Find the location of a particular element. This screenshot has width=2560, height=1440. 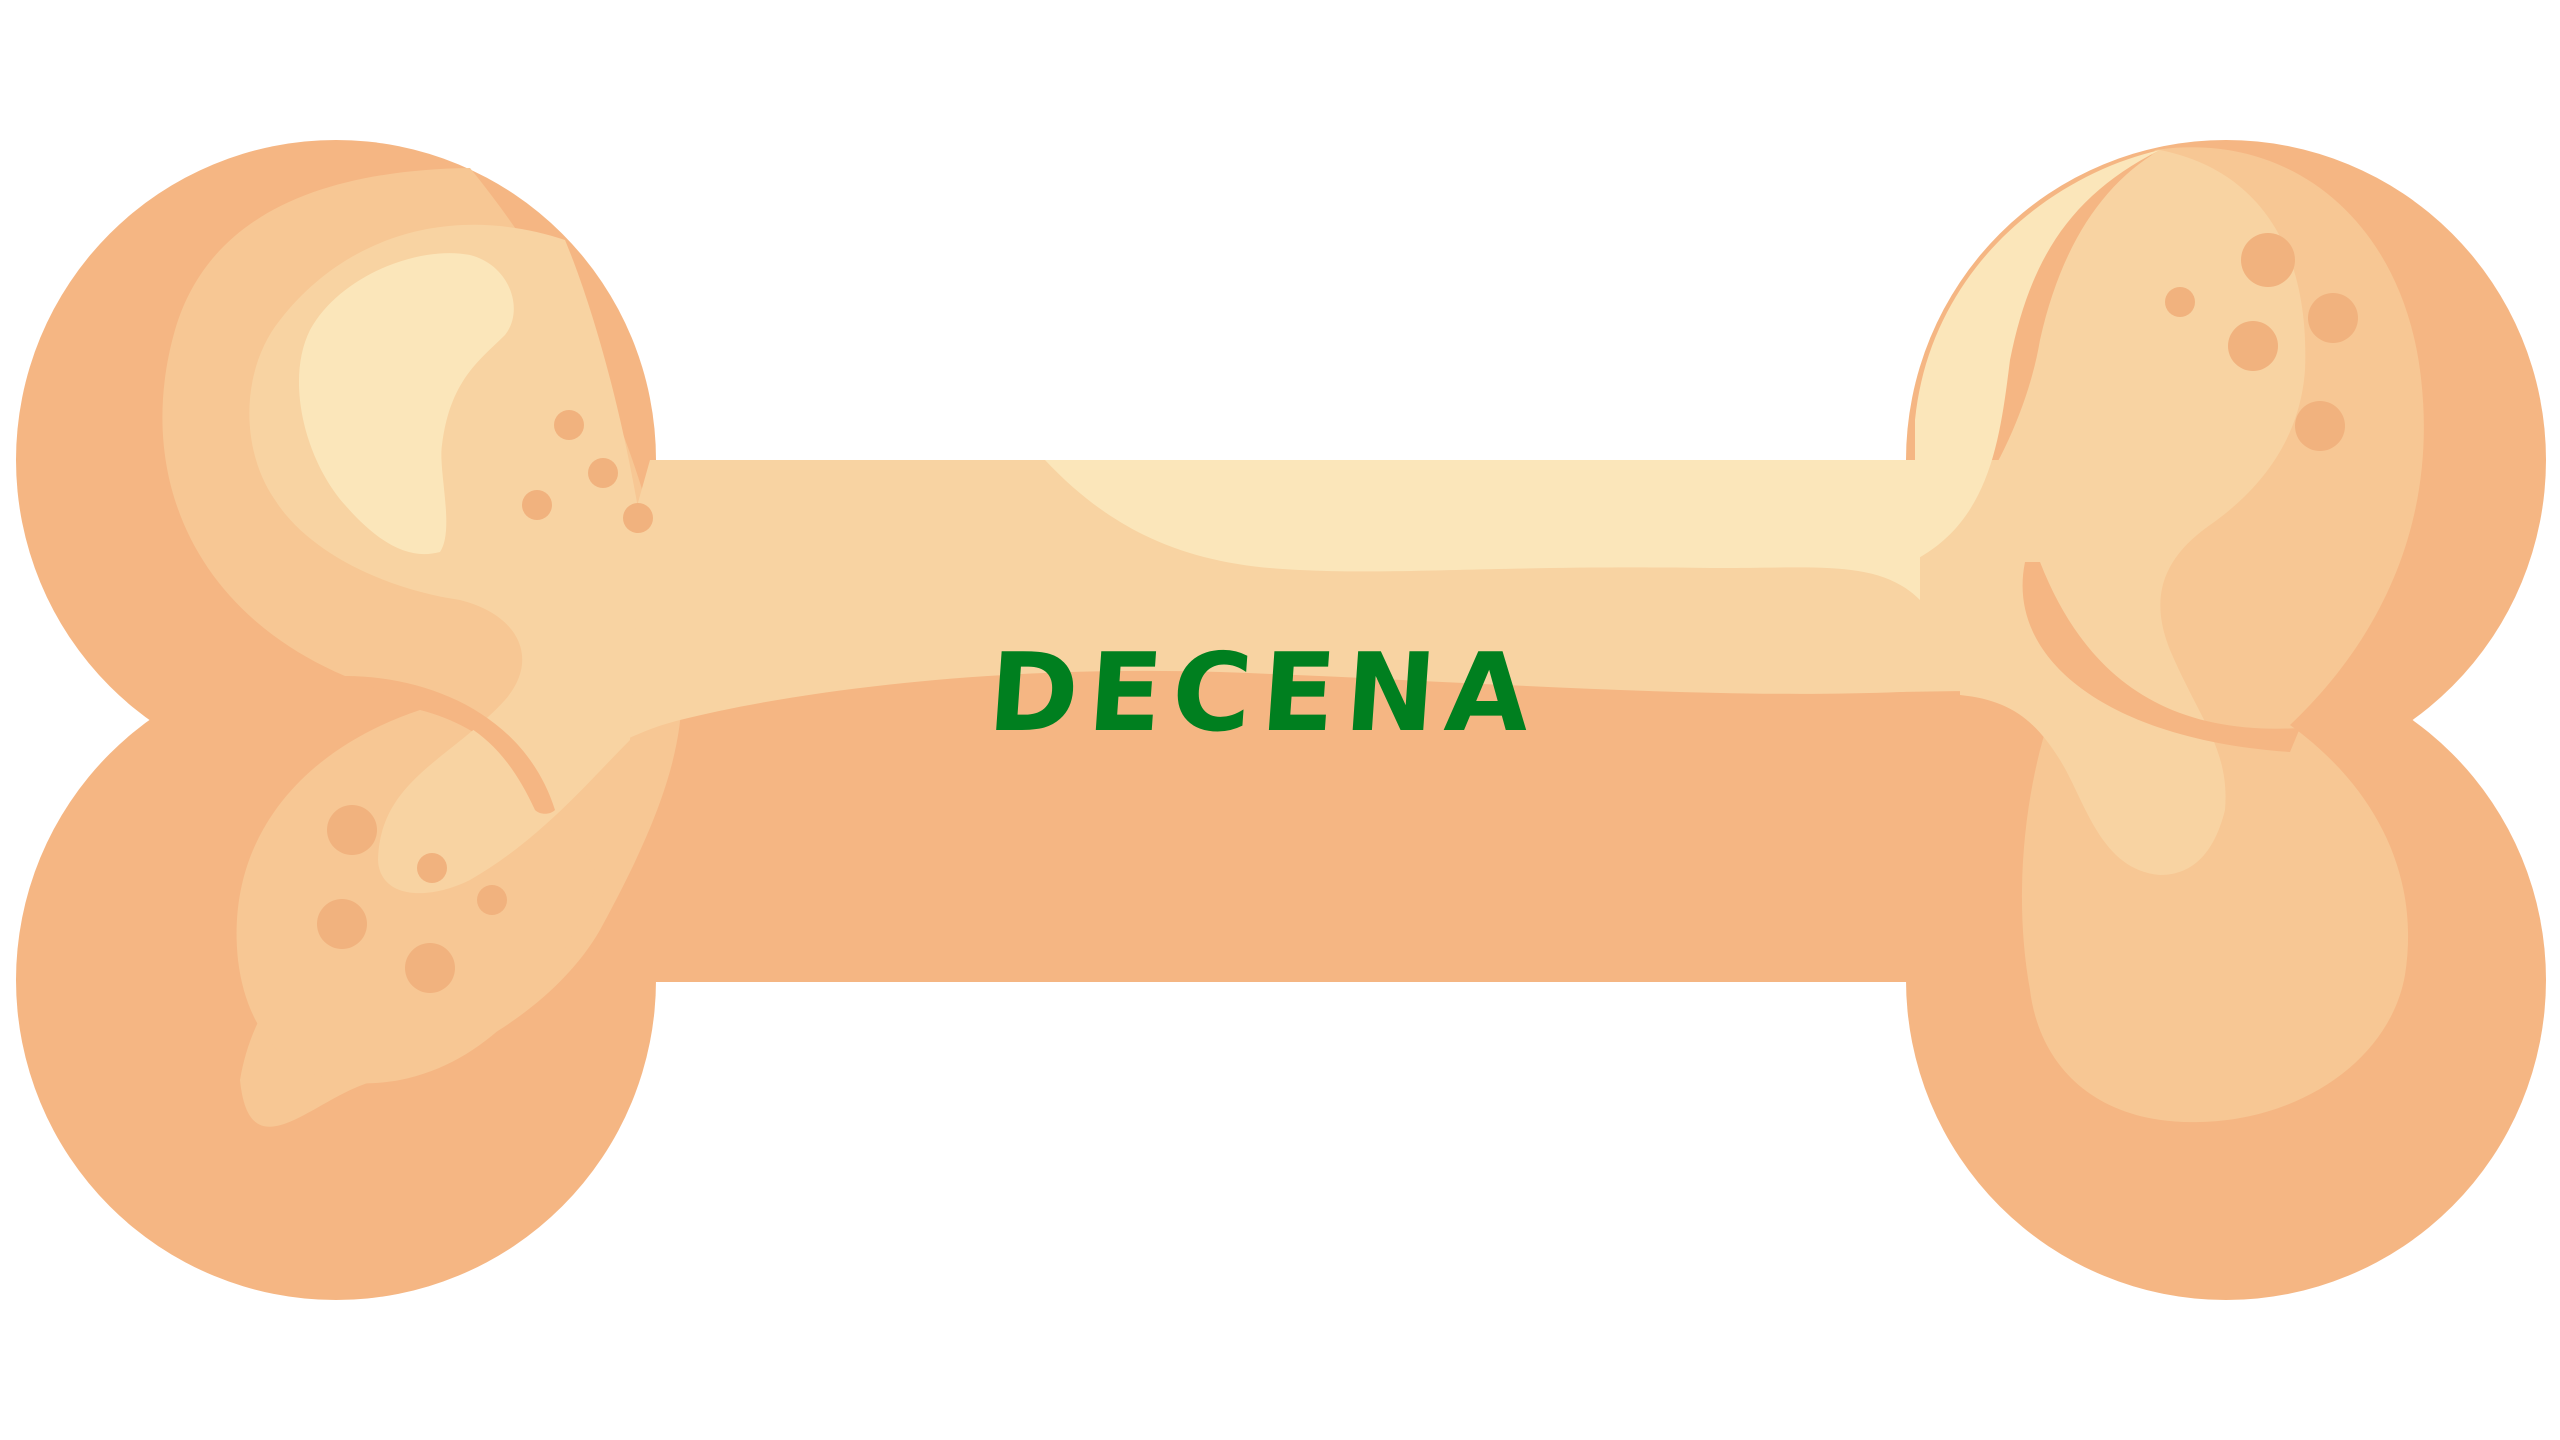

right-accent-curve is located at coordinates (2161, 657).